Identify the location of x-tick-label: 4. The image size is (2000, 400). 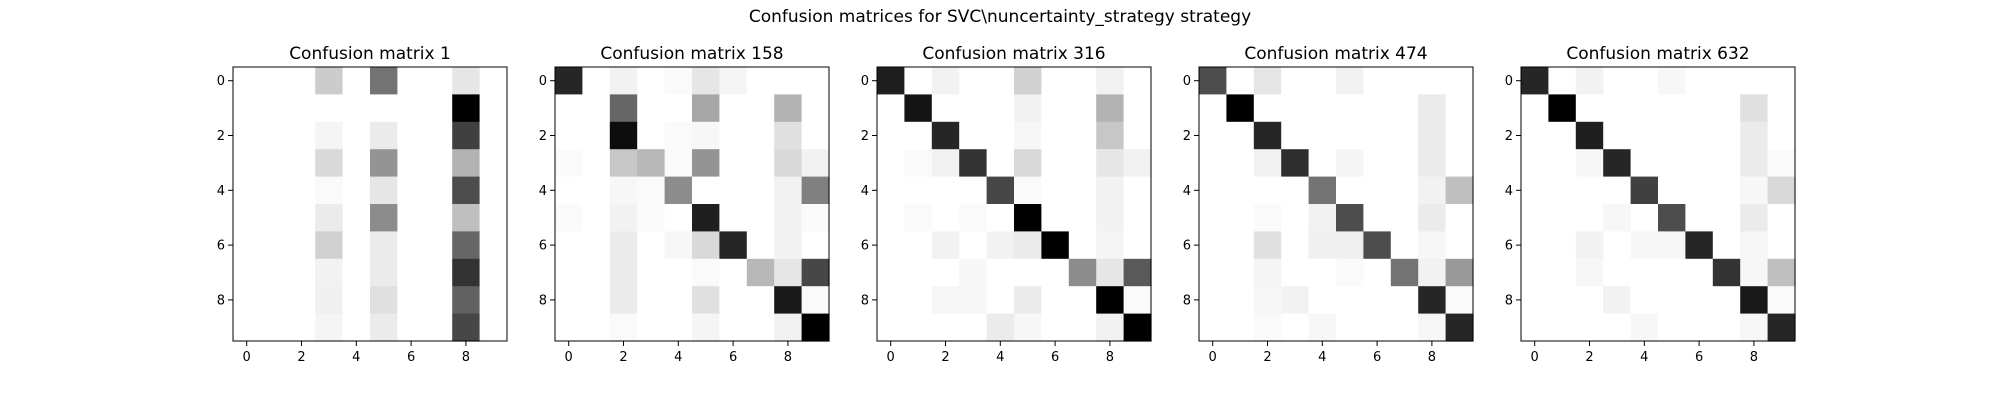
(1322, 357).